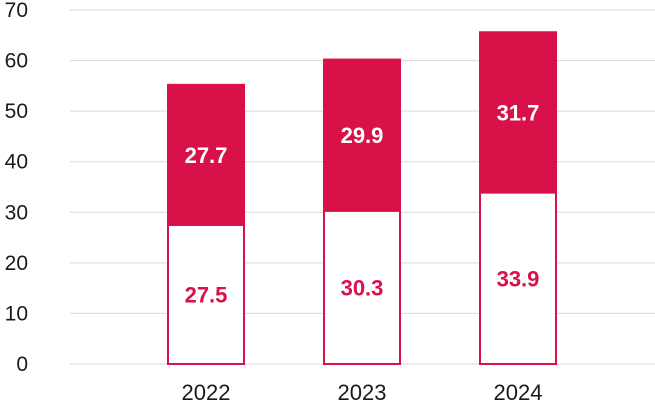 This screenshot has height=408, width=655. Describe the element at coordinates (16, 61) in the screenshot. I see `y-tick-label: 60` at that location.